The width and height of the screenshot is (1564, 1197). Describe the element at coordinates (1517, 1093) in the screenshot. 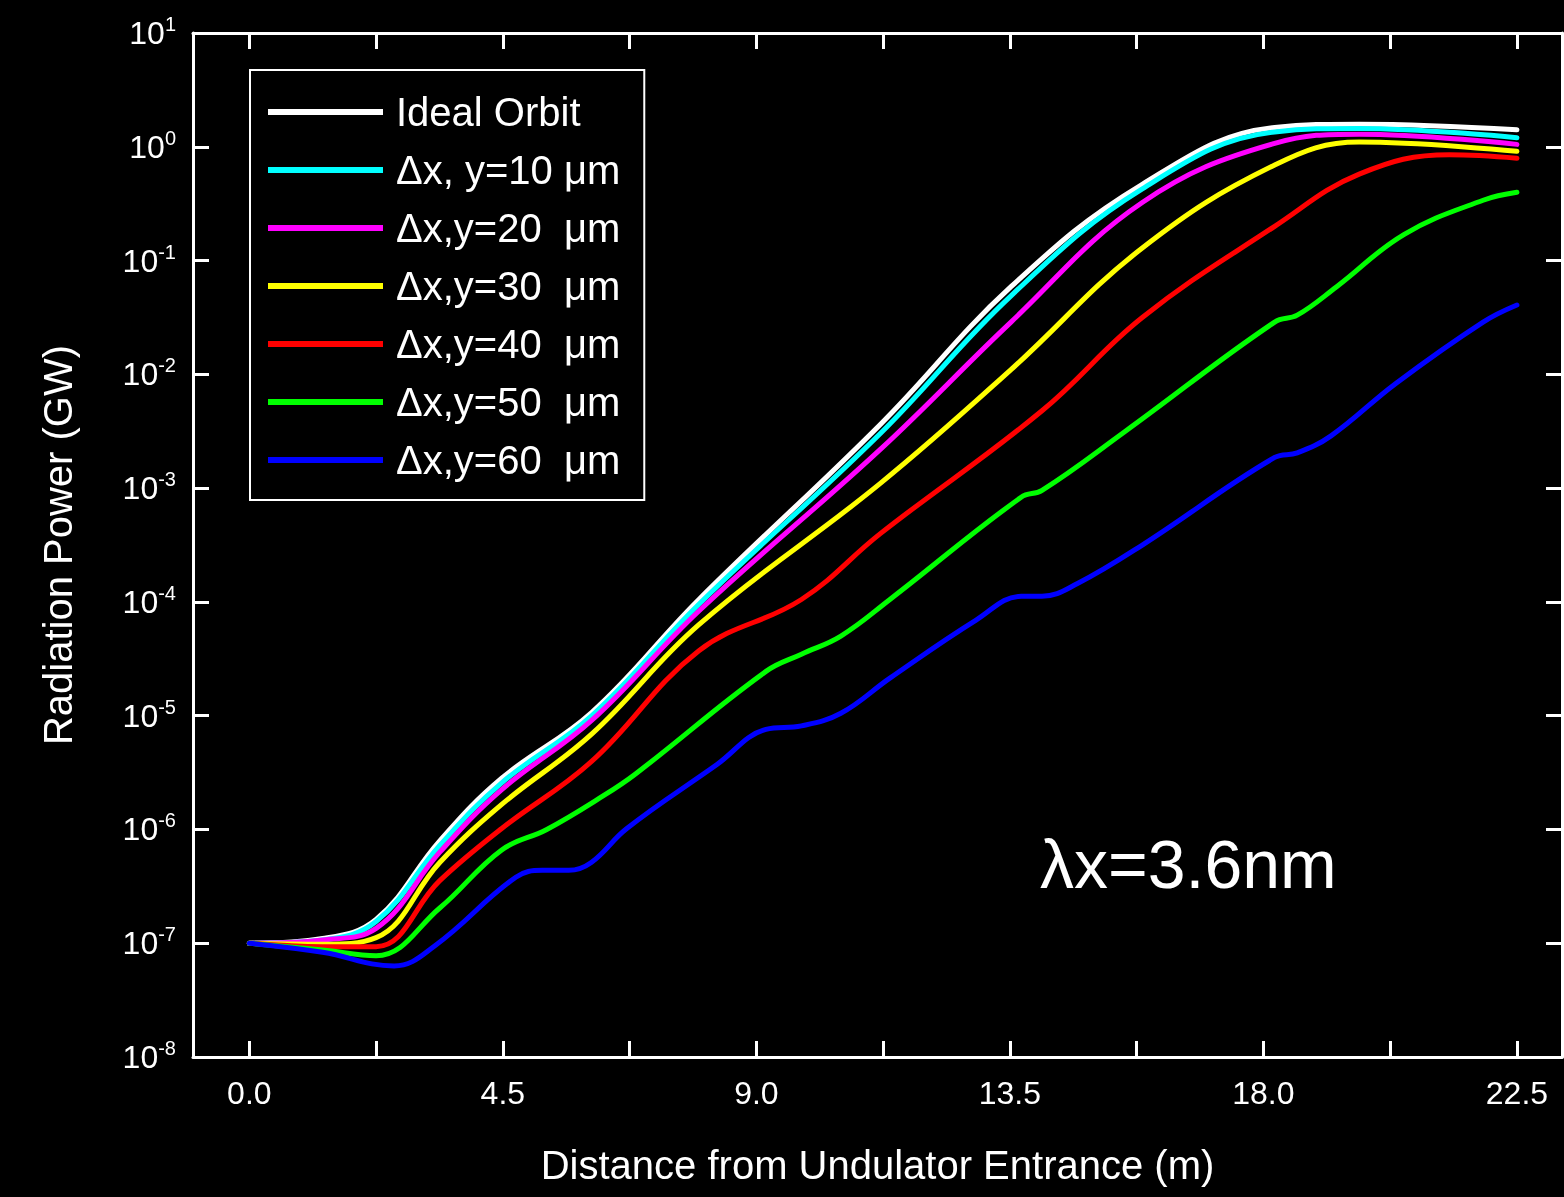

I see `x-tick-label: 22.5` at that location.